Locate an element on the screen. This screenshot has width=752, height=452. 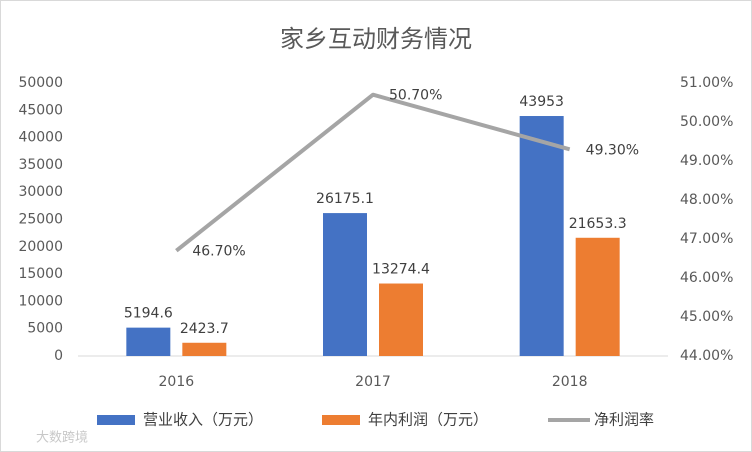
x-tick-label: 2016 is located at coordinates (177, 382).